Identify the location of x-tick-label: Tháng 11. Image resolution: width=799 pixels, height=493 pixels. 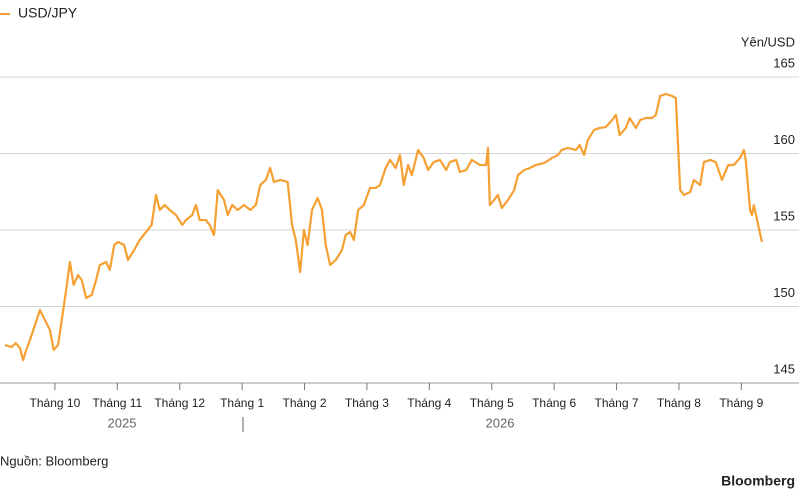
(117, 403).